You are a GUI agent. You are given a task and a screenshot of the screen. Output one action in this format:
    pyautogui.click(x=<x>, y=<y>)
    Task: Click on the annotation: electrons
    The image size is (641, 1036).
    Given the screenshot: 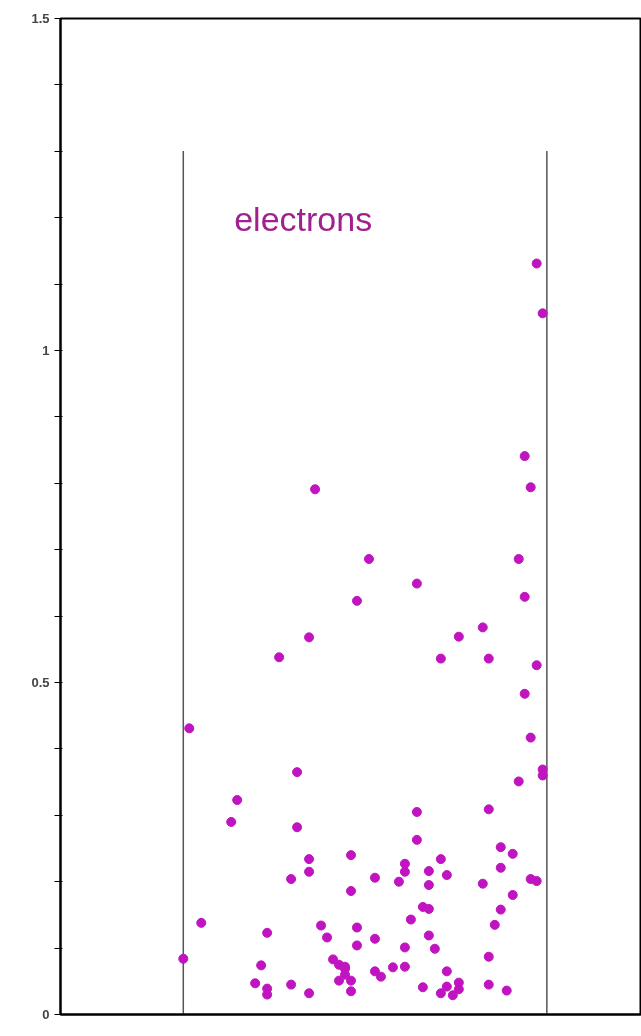 What is the action you would take?
    pyautogui.click(x=303, y=218)
    